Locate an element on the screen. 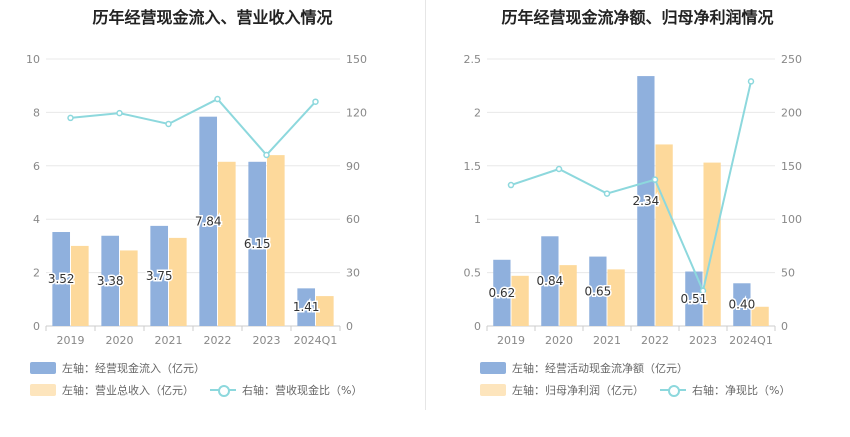 This screenshot has width=850, height=437. legend-label: 右轴：净现比（%） is located at coordinates (741, 390).